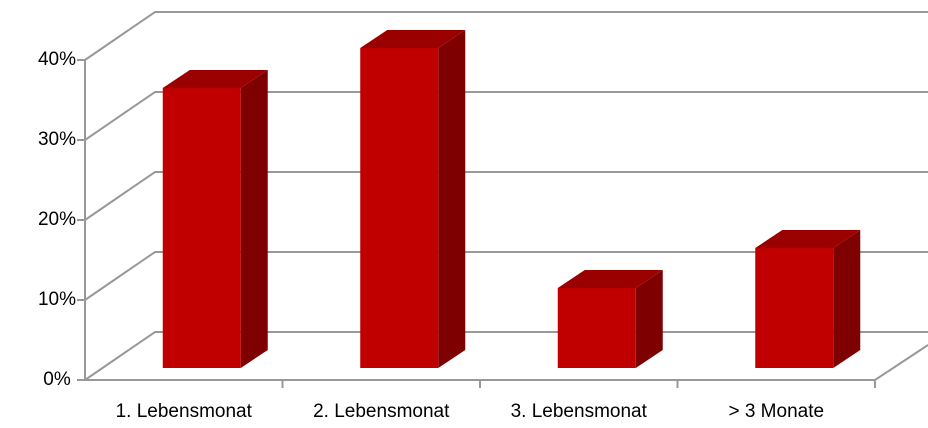  What do you see at coordinates (57, 379) in the screenshot?
I see `y-tick-label: 0%` at bounding box center [57, 379].